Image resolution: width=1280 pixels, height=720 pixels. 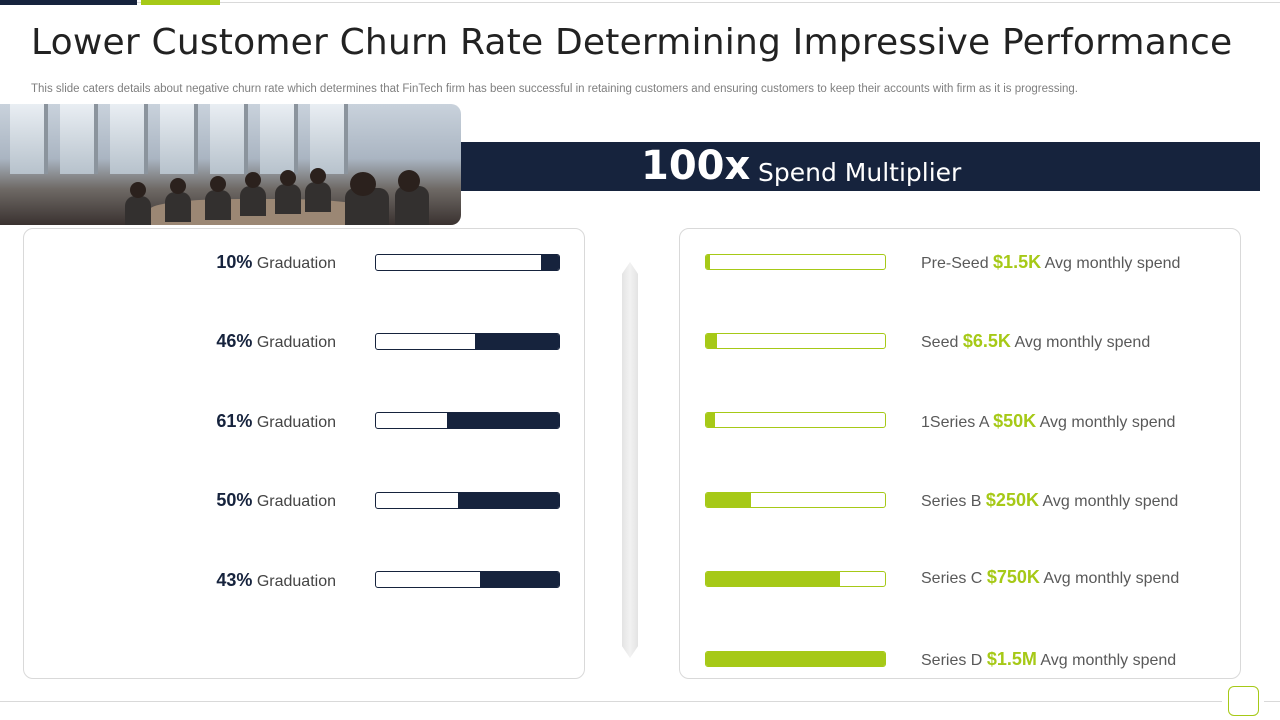 What do you see at coordinates (640, 2) in the screenshot?
I see `top-divider` at bounding box center [640, 2].